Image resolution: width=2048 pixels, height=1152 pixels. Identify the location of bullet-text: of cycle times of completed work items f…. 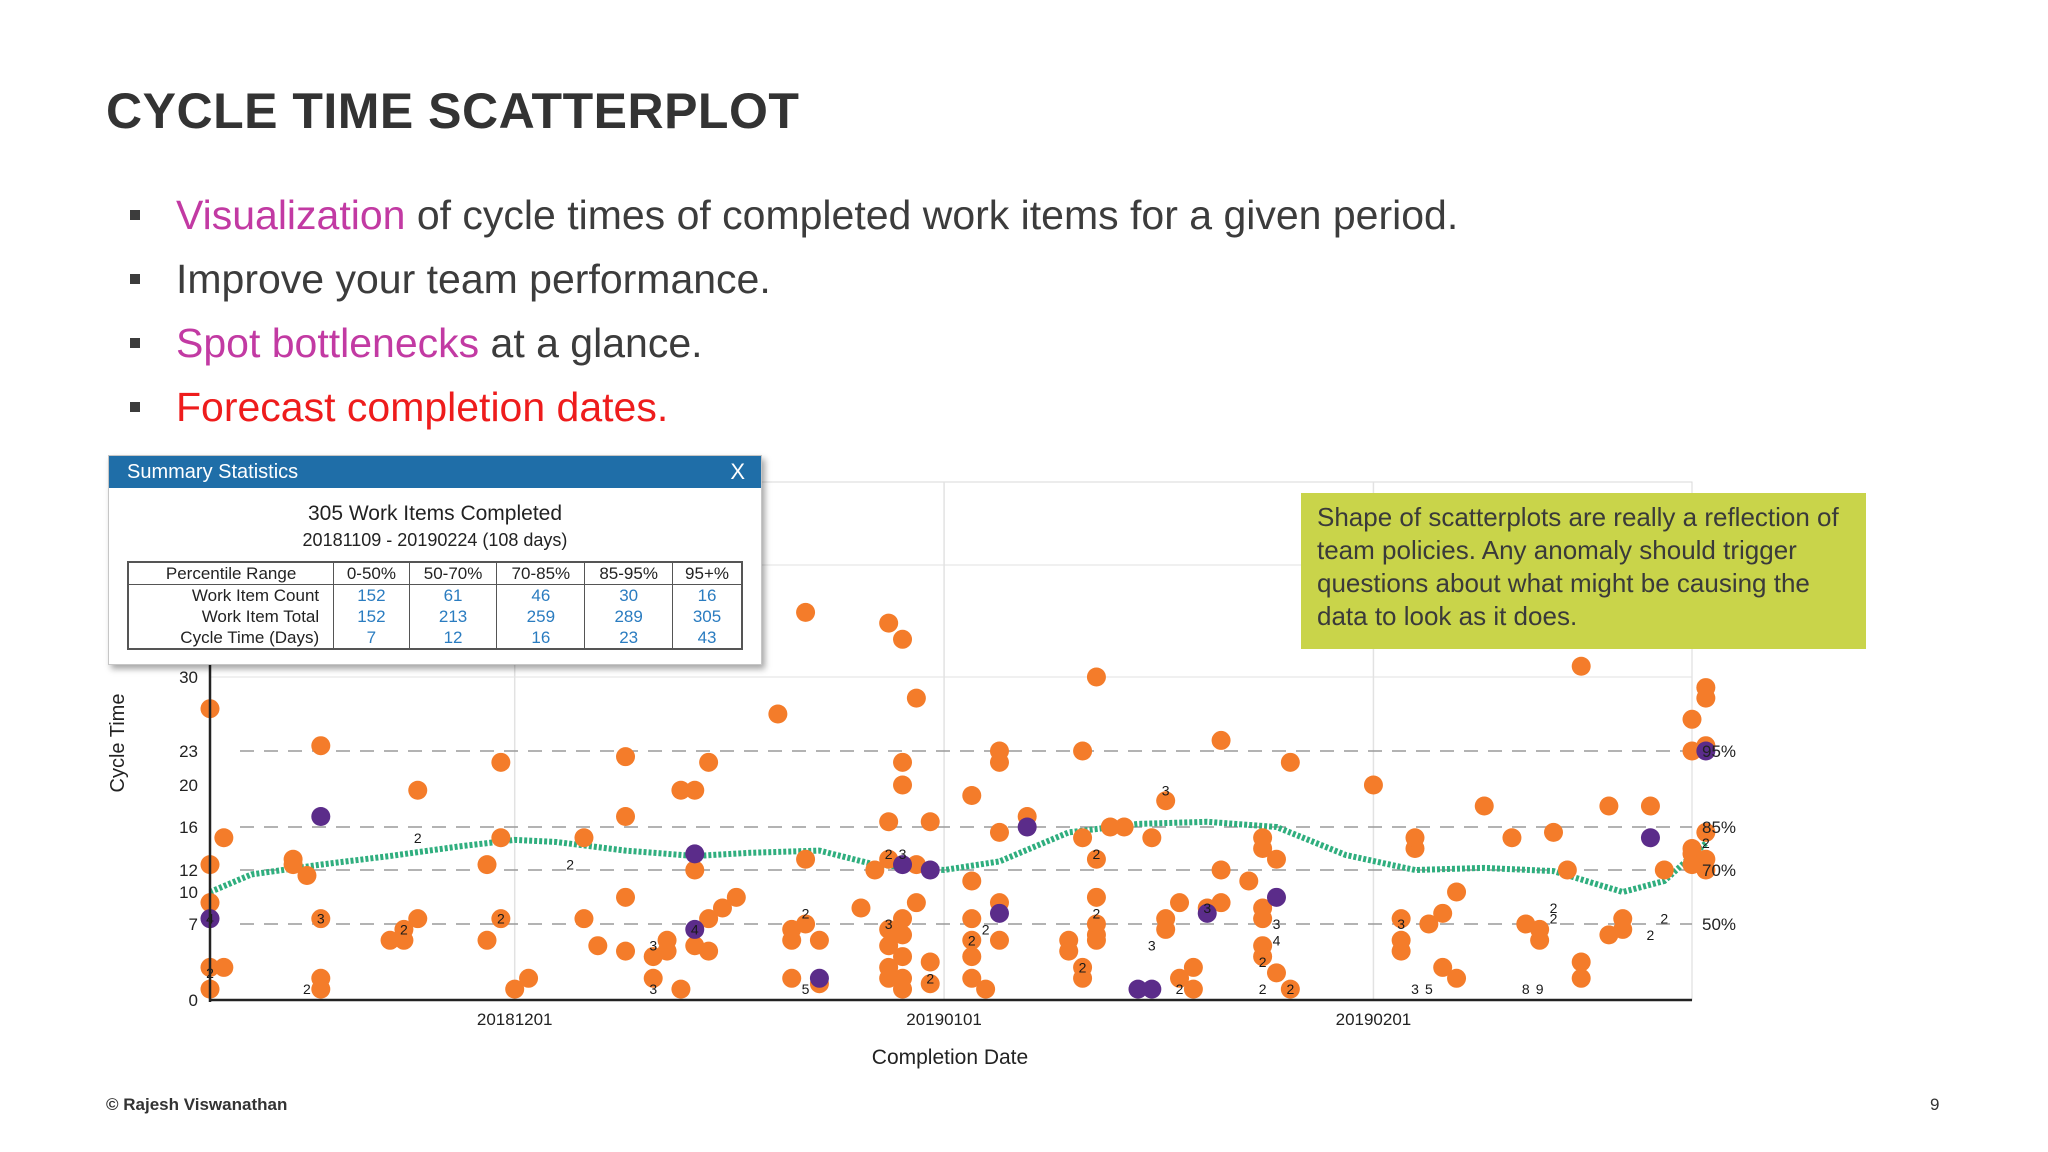
(932, 215).